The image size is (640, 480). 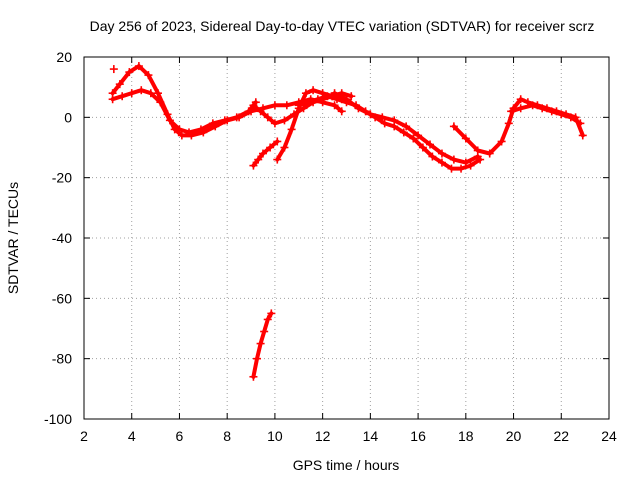 What do you see at coordinates (514, 436) in the screenshot?
I see `x-tick-label: 20` at bounding box center [514, 436].